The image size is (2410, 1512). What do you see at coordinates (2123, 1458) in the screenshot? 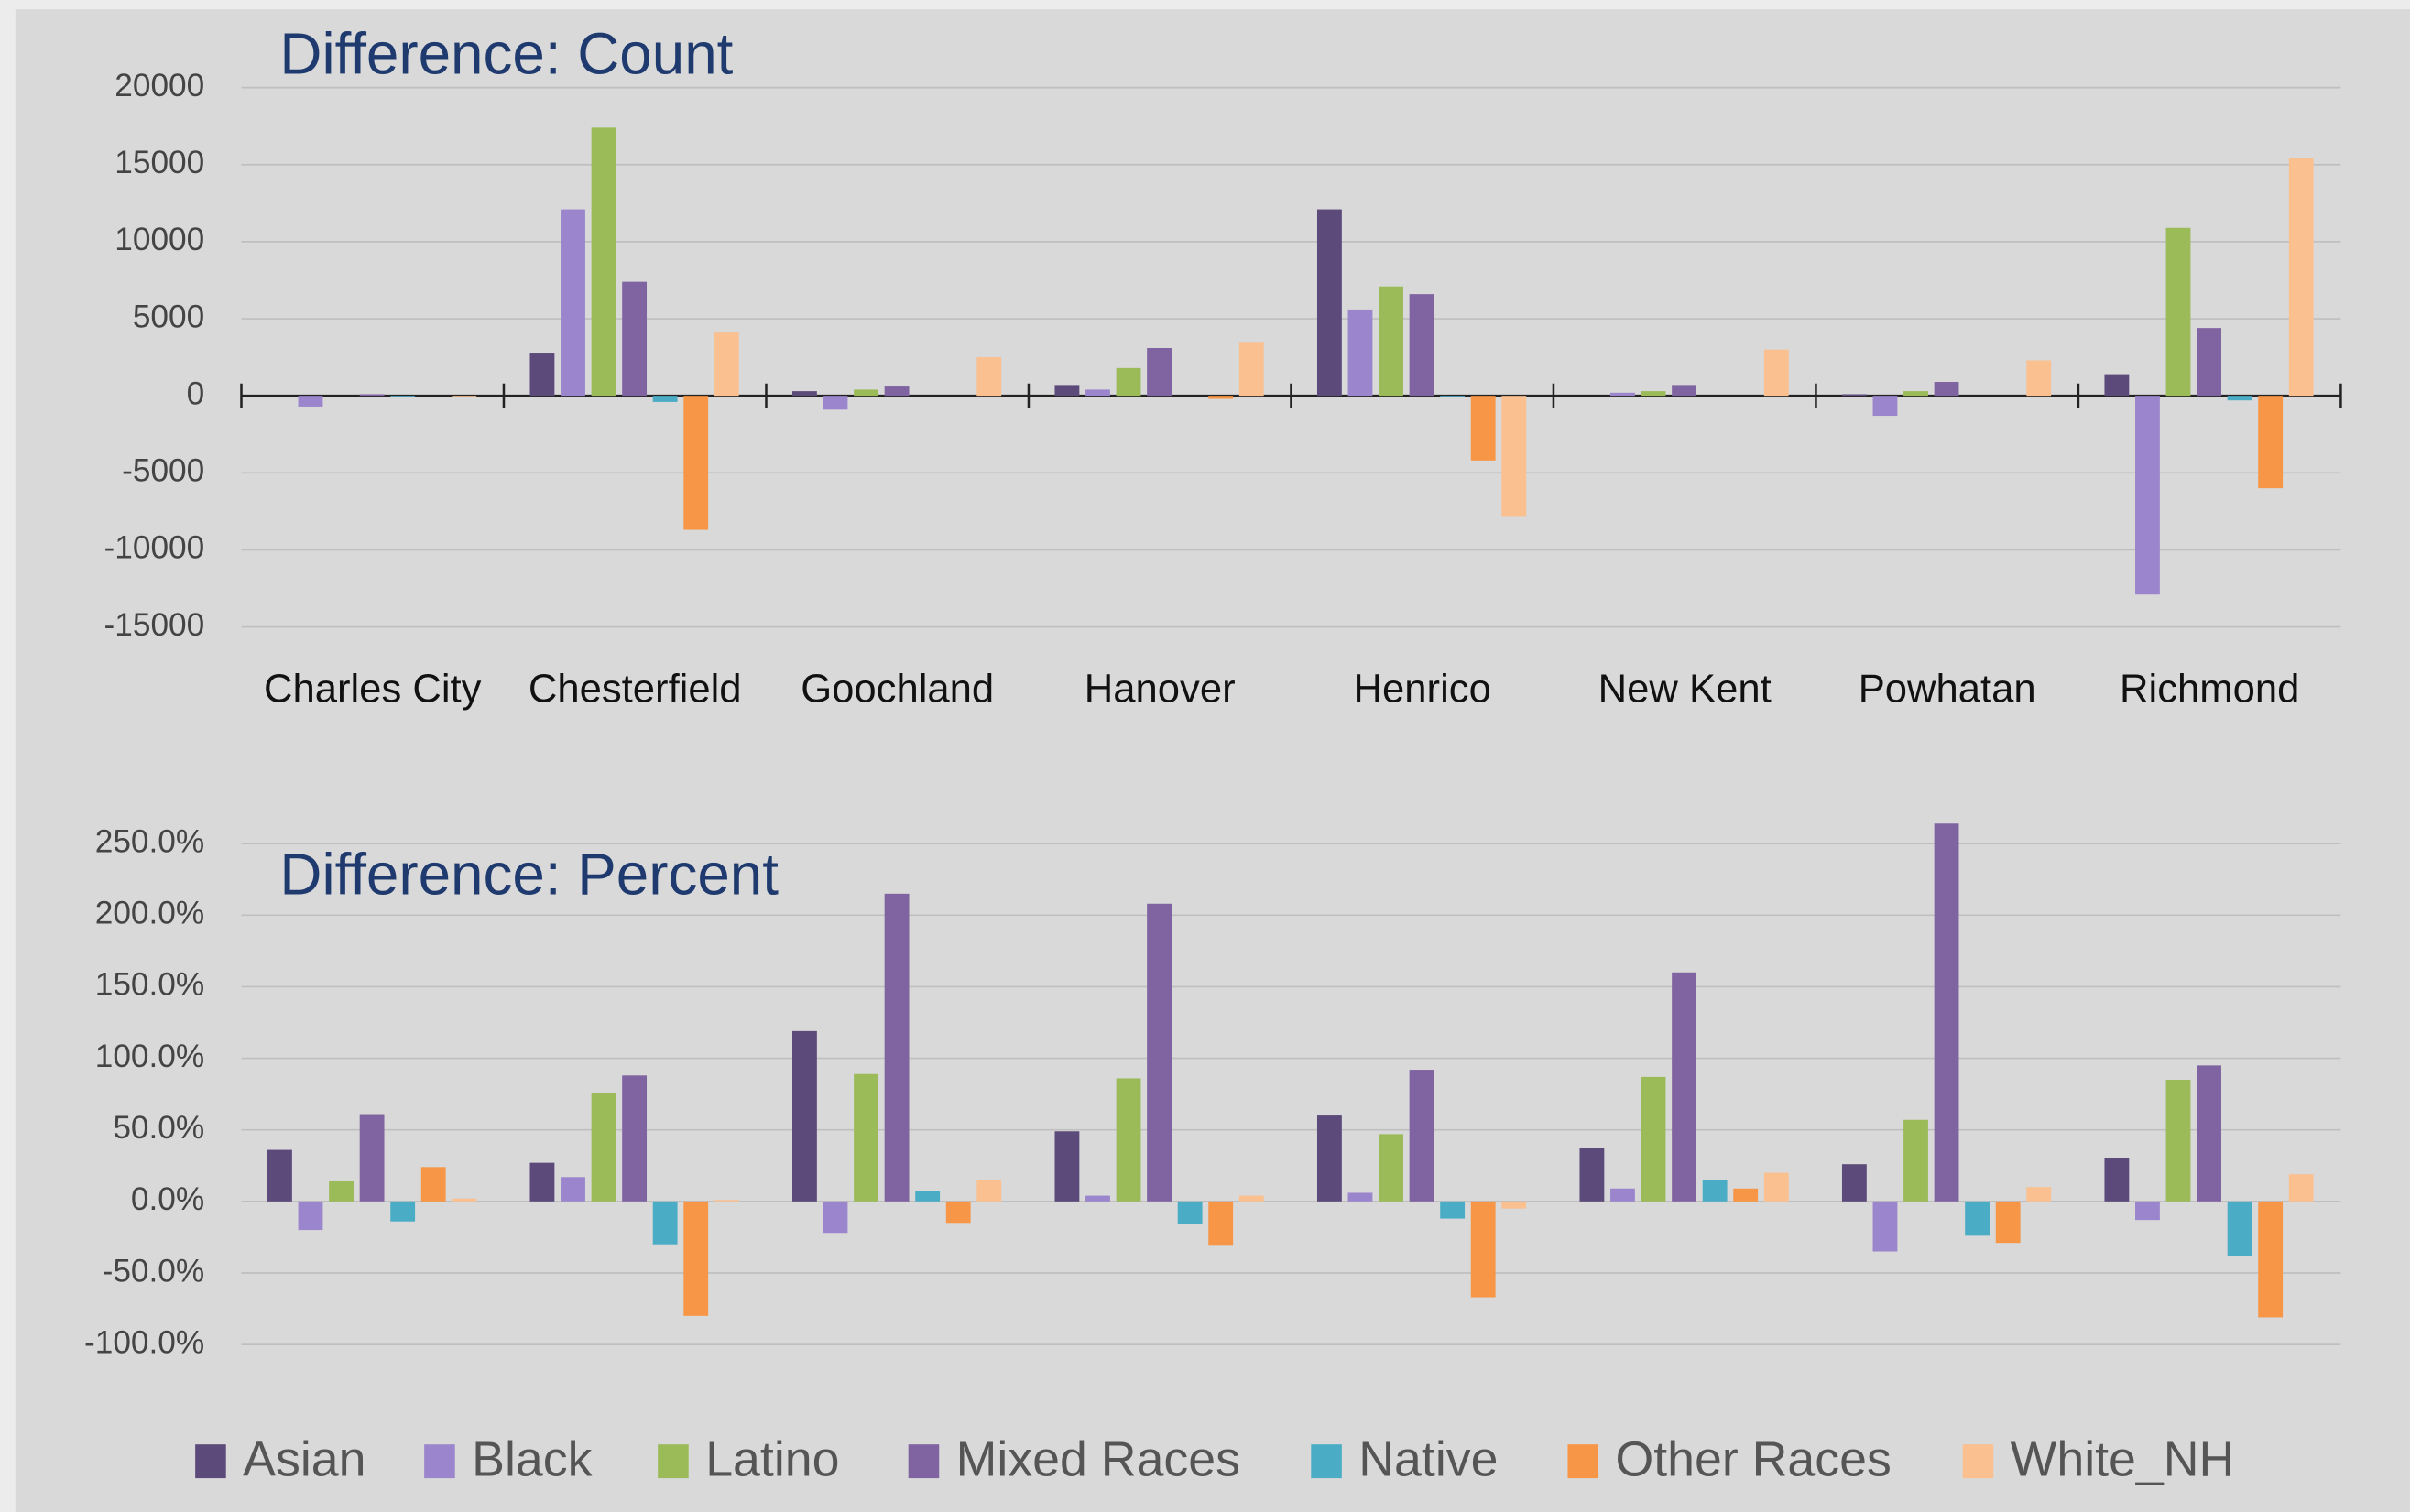
I see `legend-label: White_NH` at bounding box center [2123, 1458].